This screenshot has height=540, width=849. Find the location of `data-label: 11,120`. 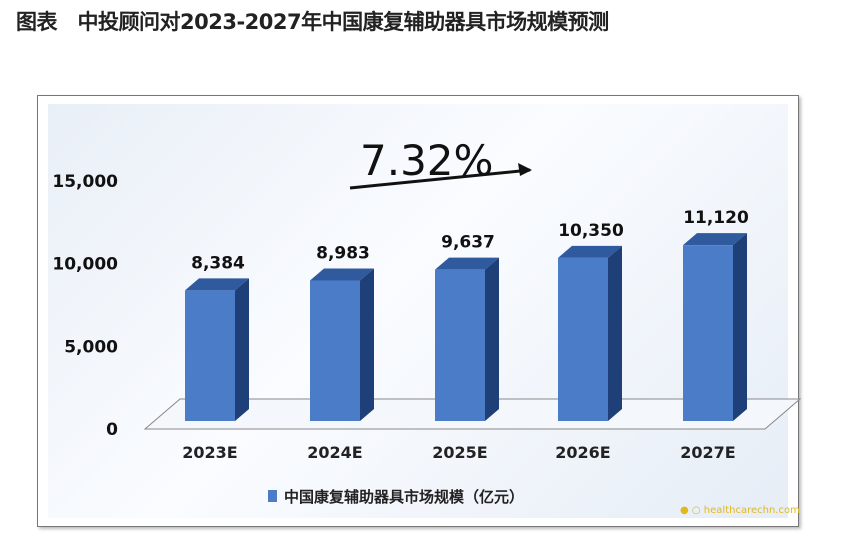

data-label: 11,120 is located at coordinates (716, 218).